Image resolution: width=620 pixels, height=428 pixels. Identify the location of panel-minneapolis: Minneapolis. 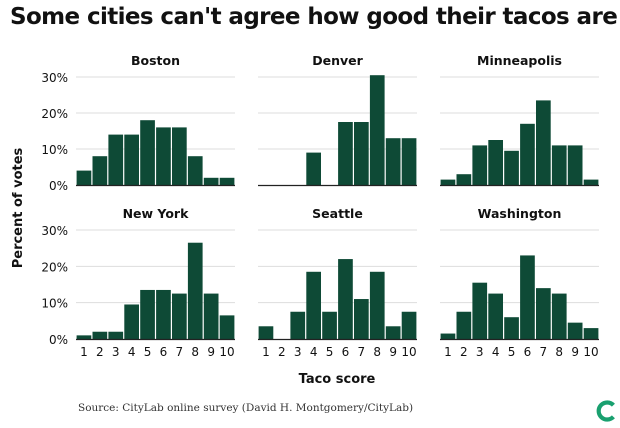
(519, 120).